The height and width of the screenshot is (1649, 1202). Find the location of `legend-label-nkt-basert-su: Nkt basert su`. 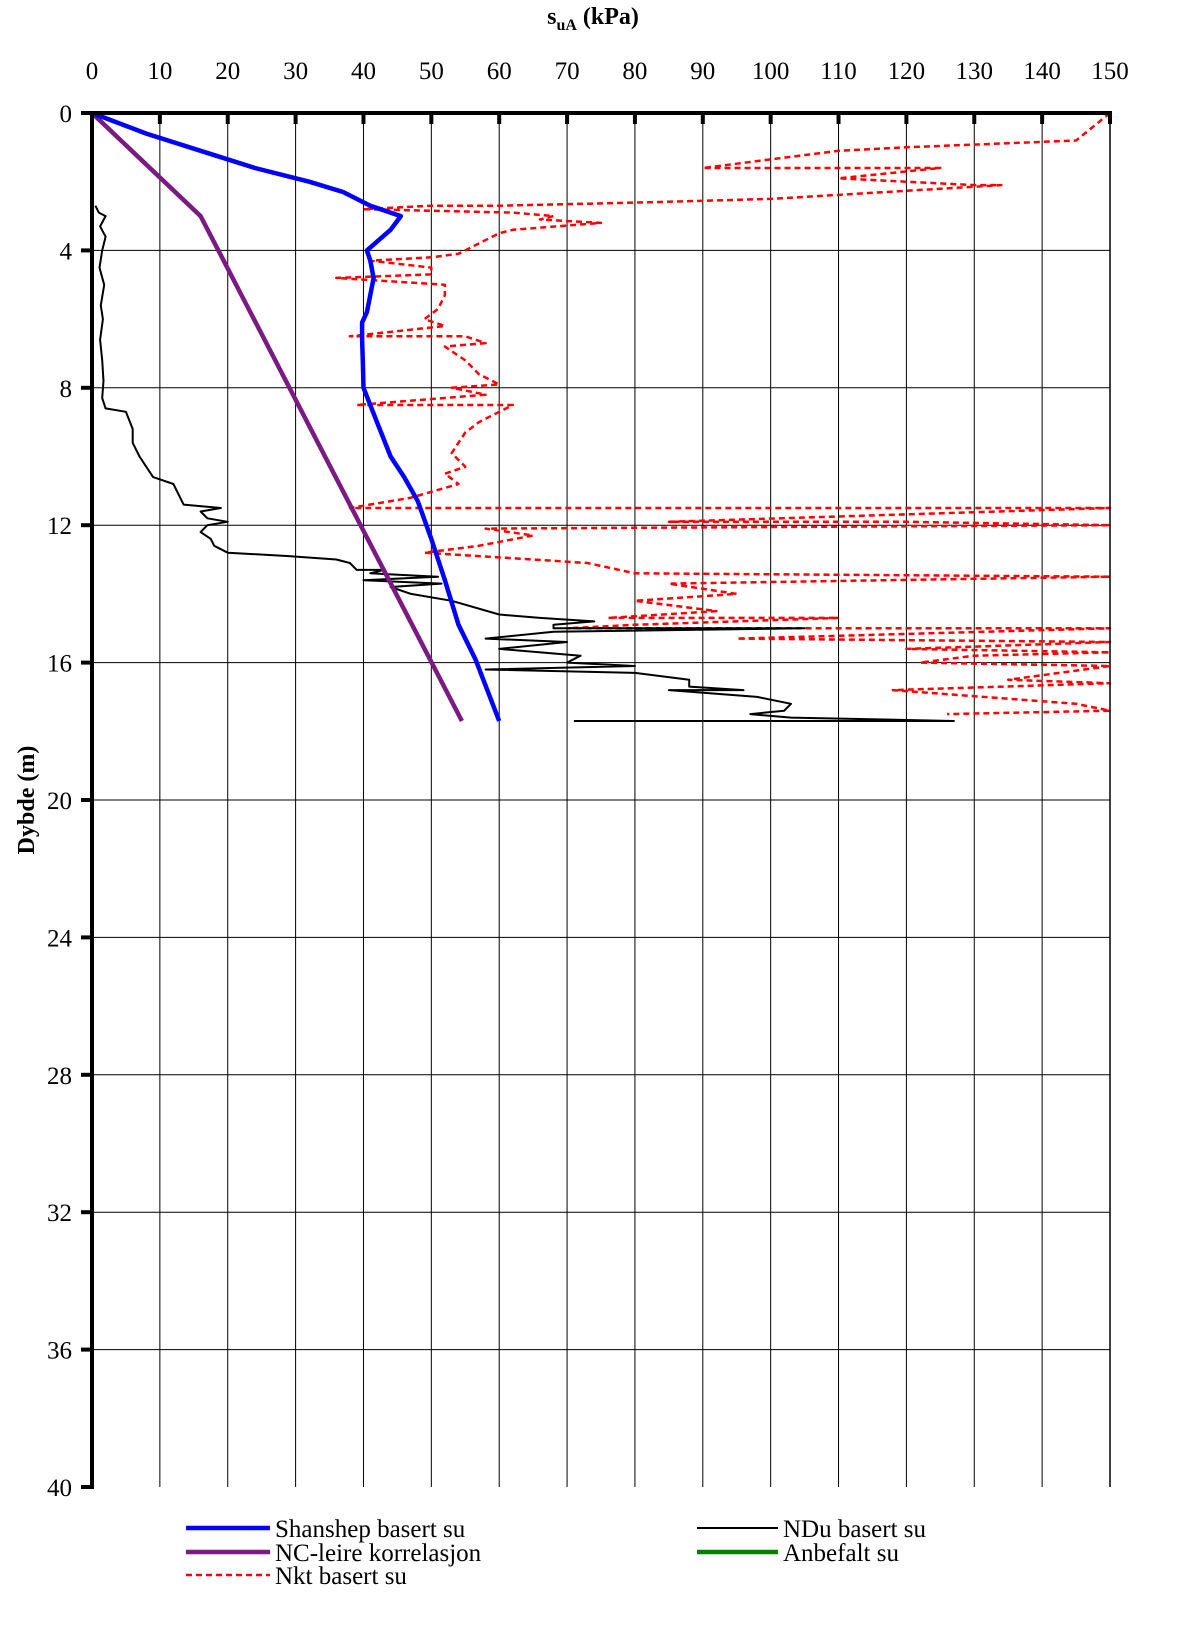

legend-label-nkt-basert-su: Nkt basert su is located at coordinates (341, 1576).